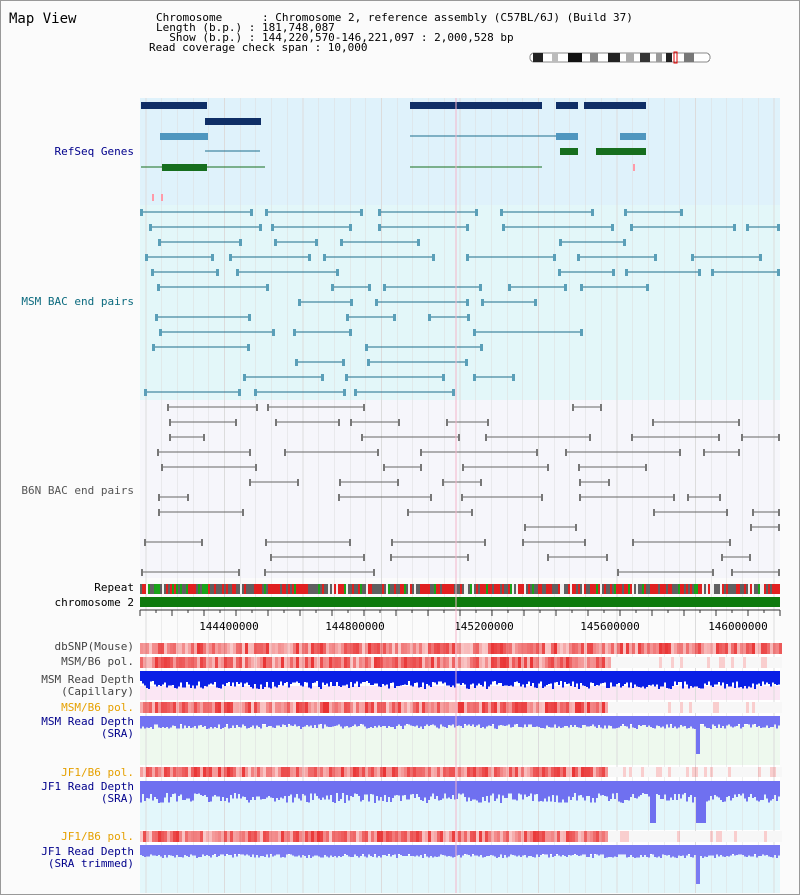 Image resolution: width=800 pixels, height=895 pixels. What do you see at coordinates (779, 527) in the screenshot?
I see `bac-end` at bounding box center [779, 527].